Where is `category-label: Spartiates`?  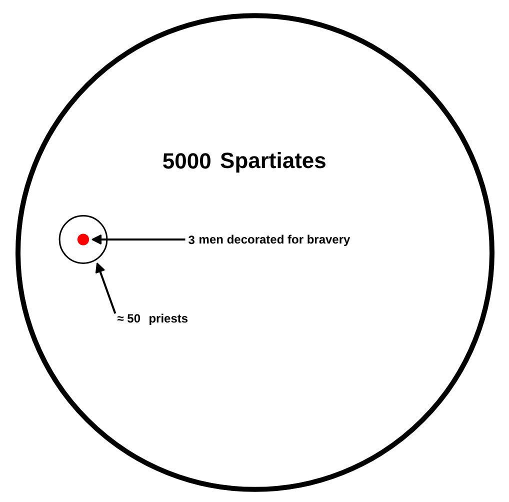 category-label: Spartiates is located at coordinates (273, 160).